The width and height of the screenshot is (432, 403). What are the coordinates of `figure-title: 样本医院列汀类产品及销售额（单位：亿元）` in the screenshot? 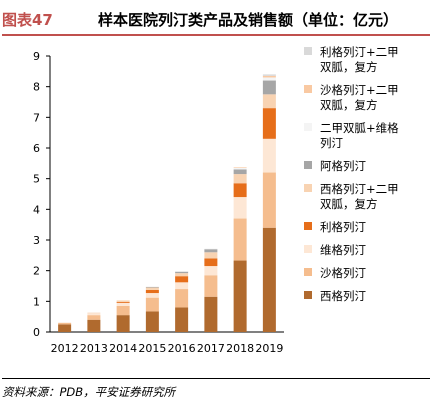 It's located at (248, 20).